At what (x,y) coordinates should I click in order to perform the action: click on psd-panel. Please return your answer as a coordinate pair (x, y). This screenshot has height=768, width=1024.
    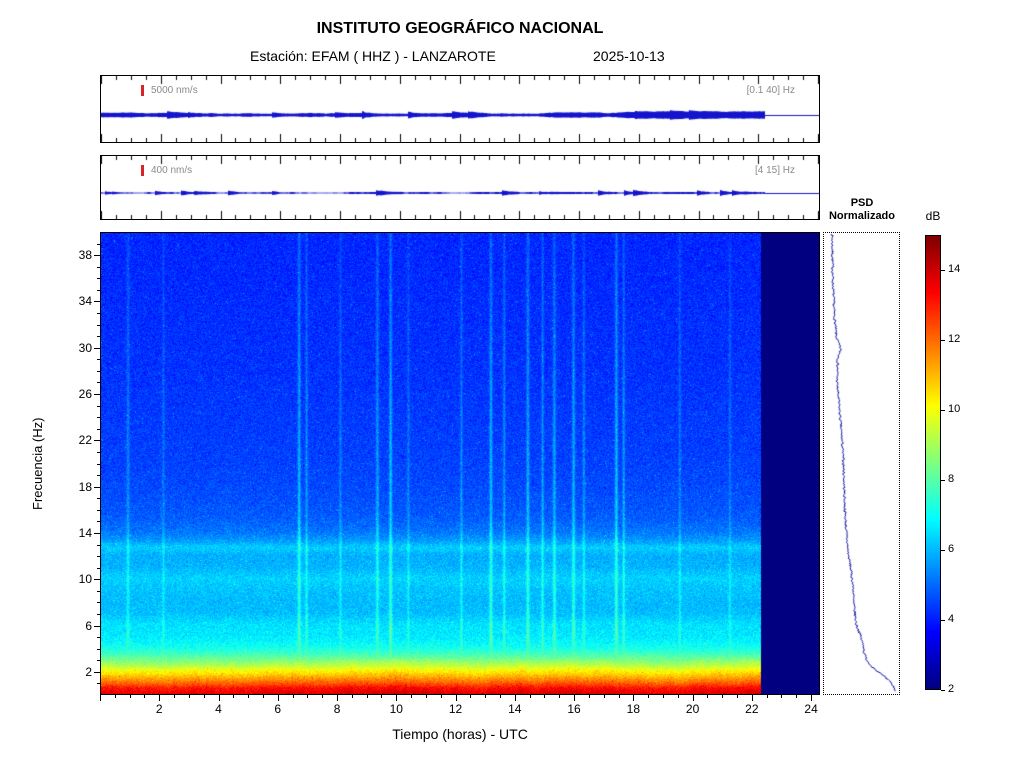
    Looking at the image, I should click on (861, 463).